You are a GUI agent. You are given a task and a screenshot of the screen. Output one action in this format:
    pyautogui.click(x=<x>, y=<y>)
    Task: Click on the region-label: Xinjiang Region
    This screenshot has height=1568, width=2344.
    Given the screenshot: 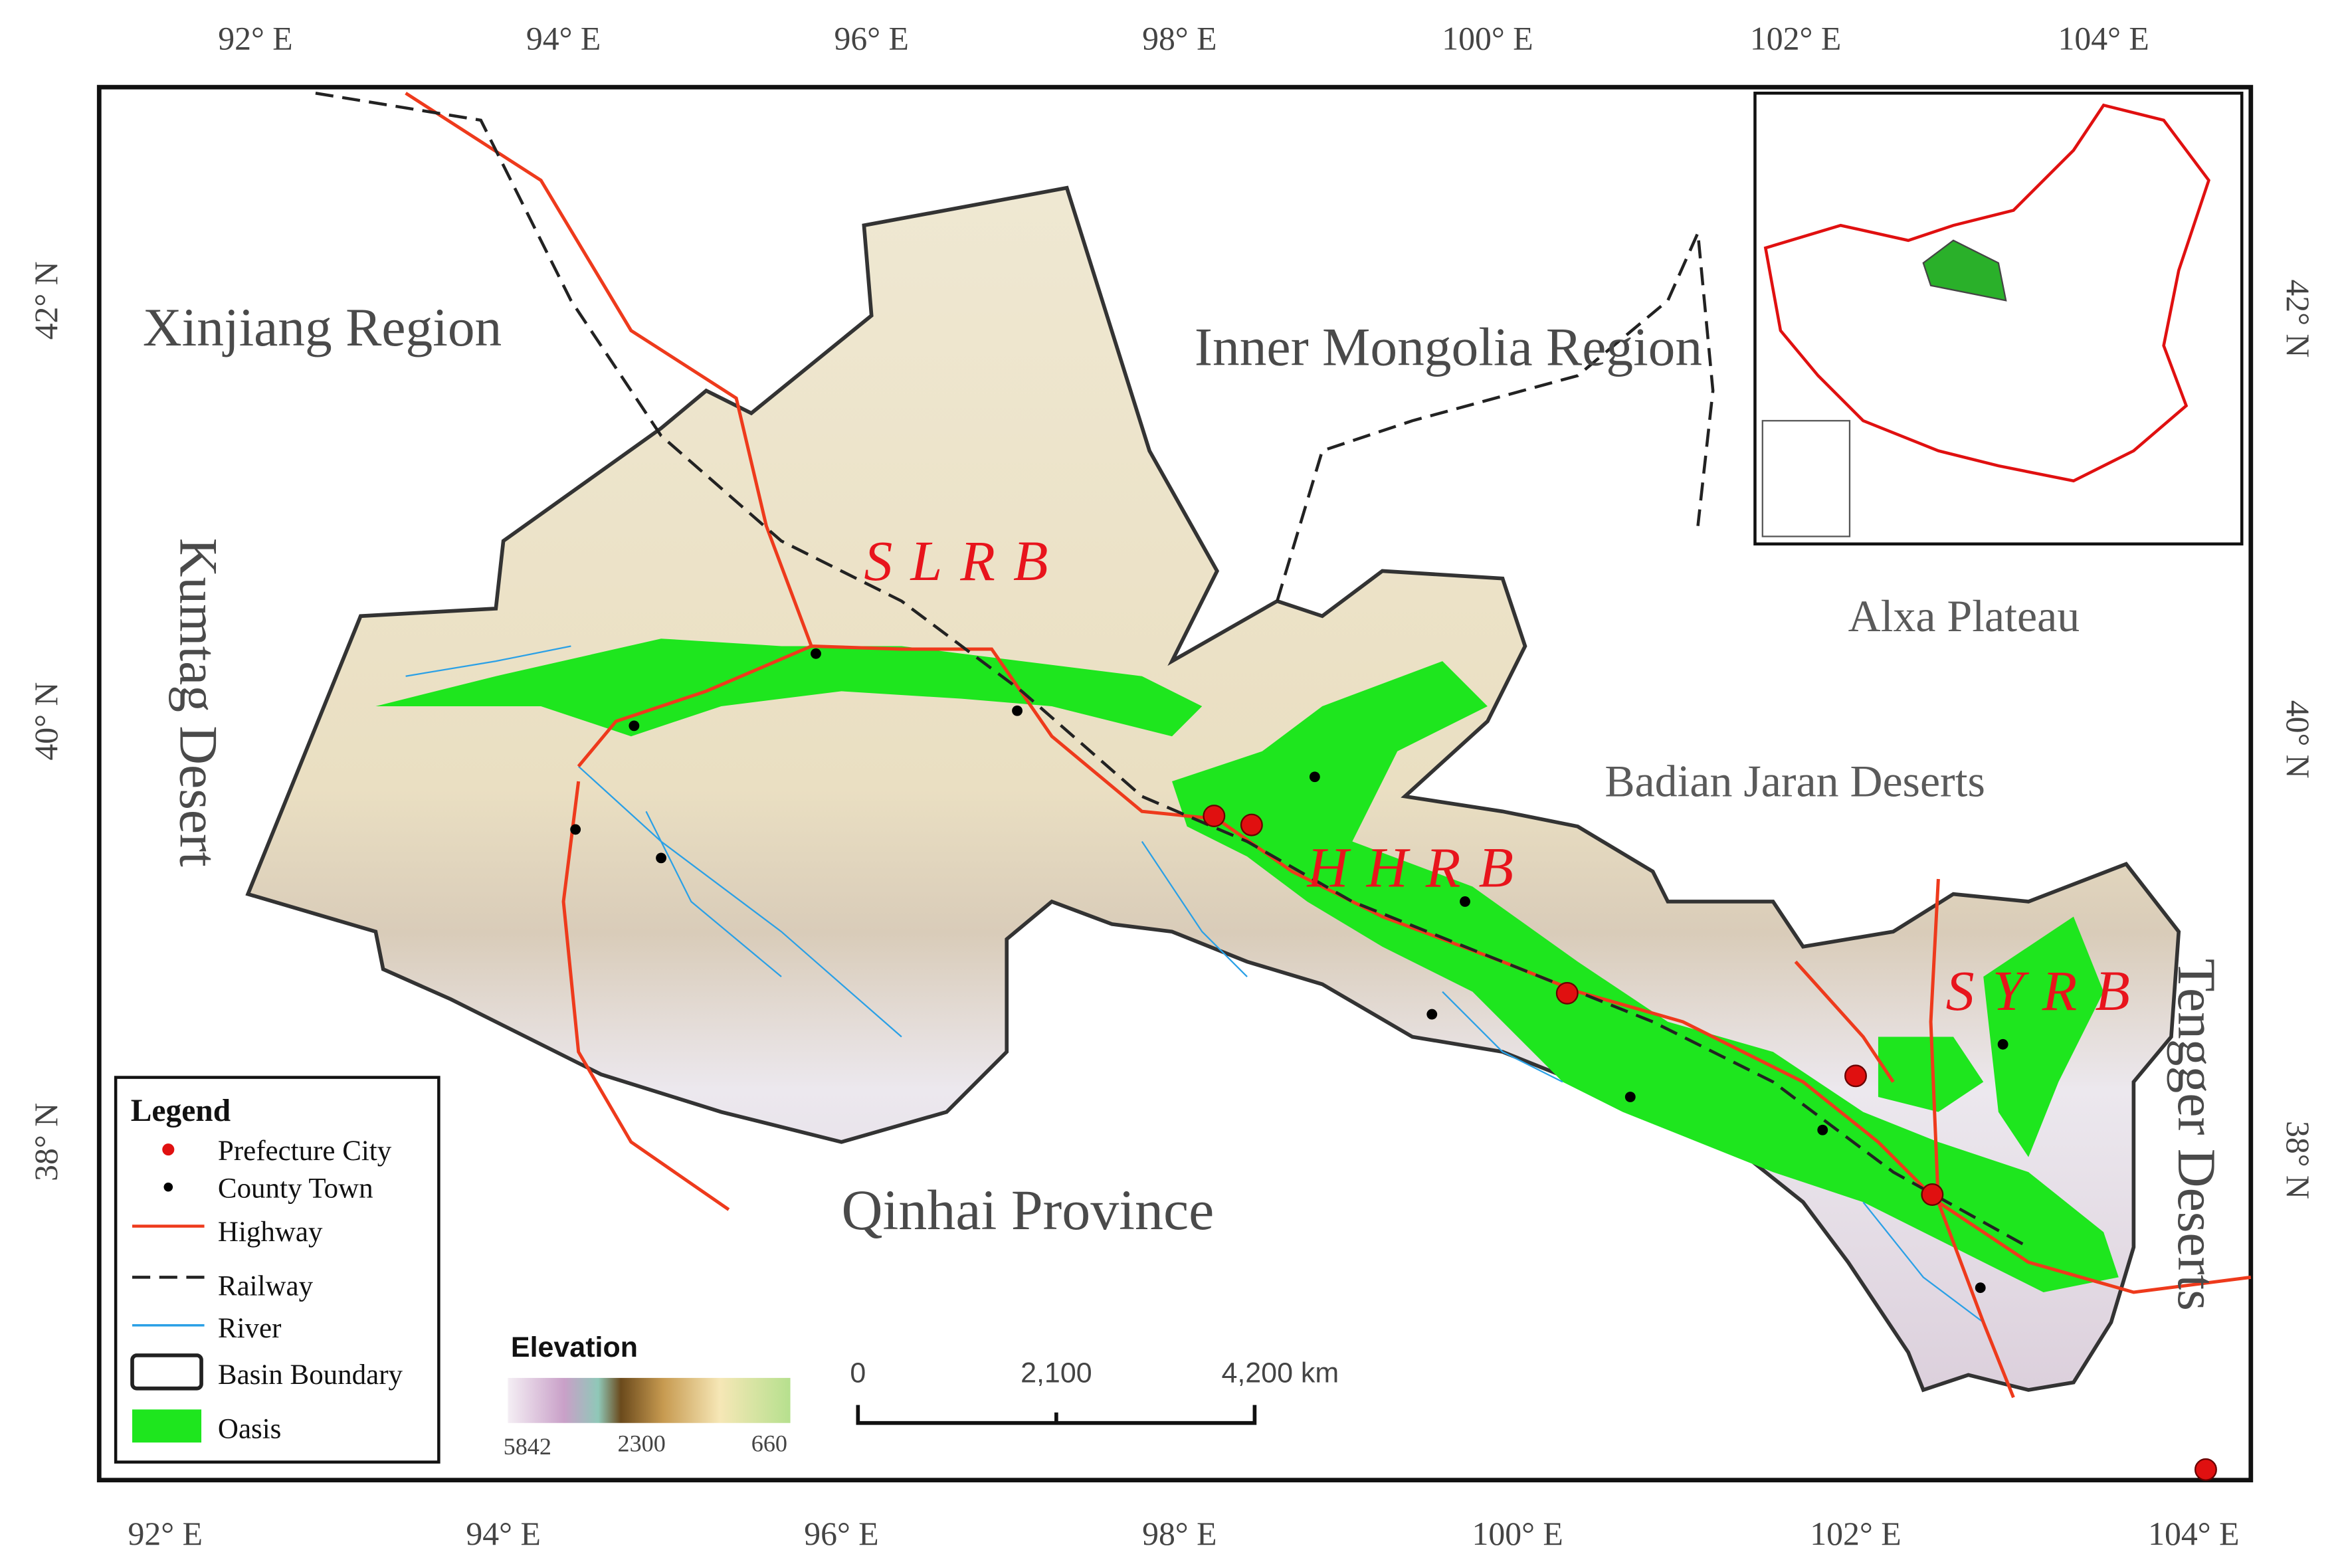 What is the action you would take?
    pyautogui.click(x=322, y=327)
    